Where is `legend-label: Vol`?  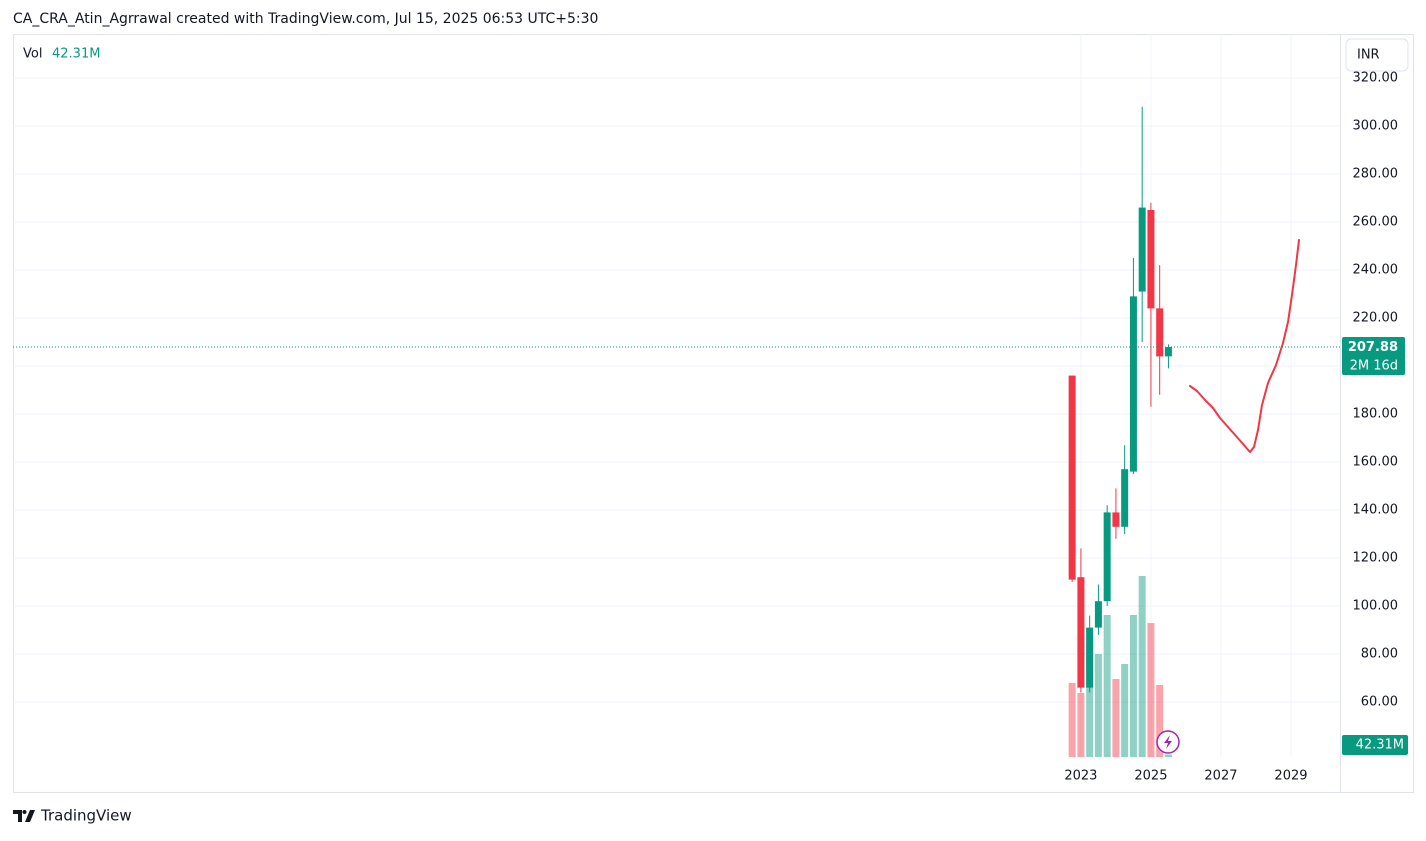 legend-label: Vol is located at coordinates (32, 54).